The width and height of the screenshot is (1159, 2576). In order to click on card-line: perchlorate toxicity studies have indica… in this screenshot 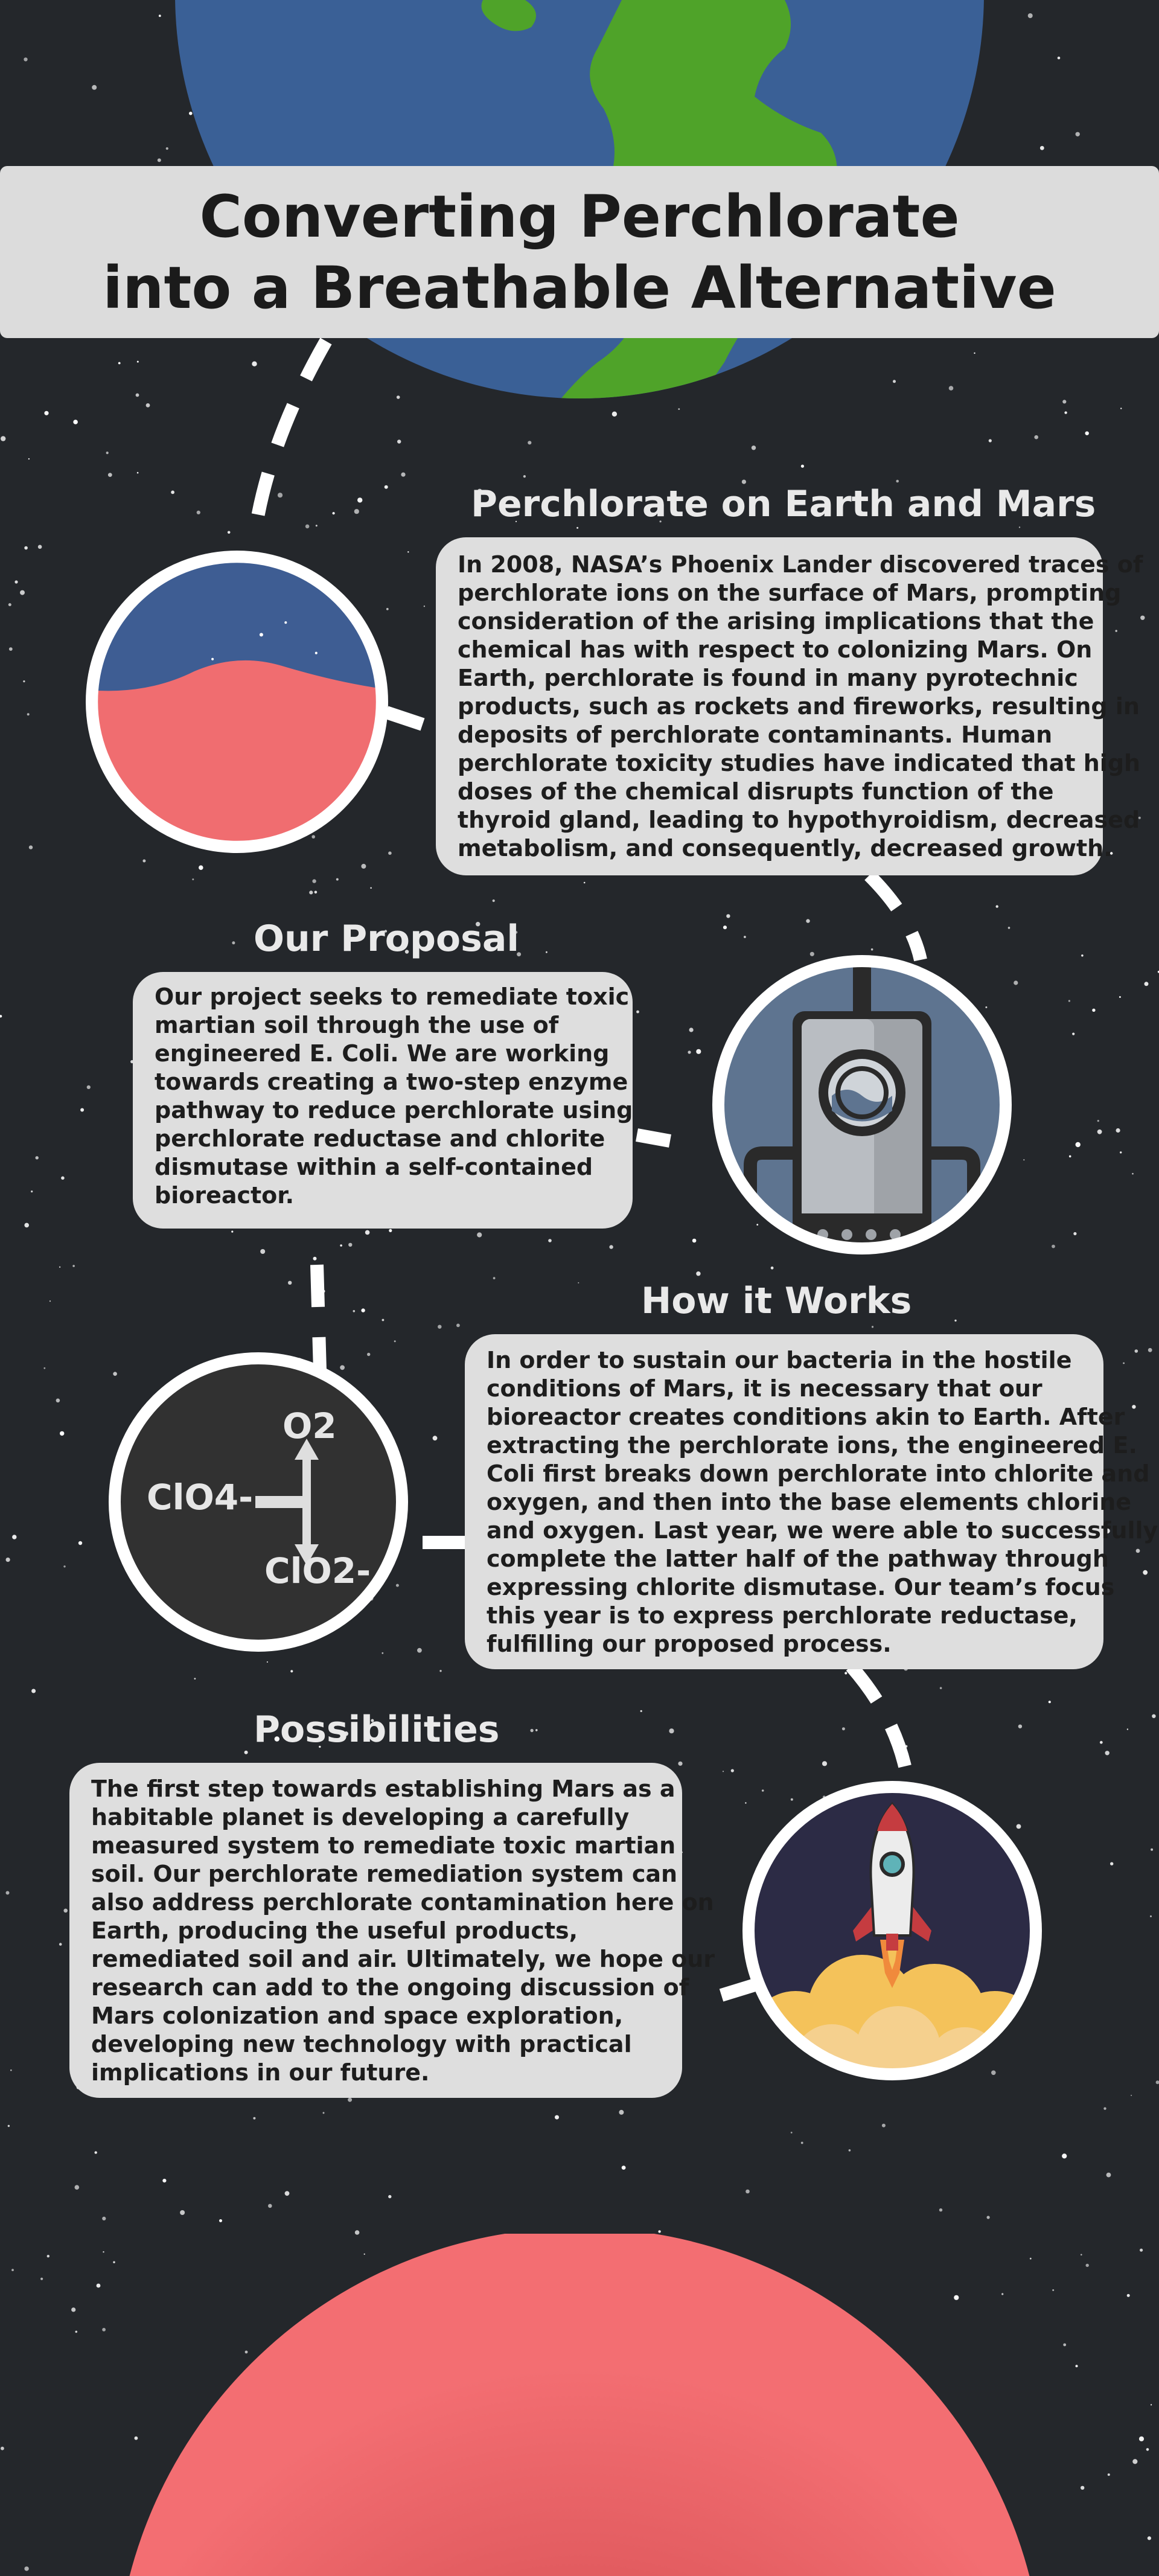, I will do `click(799, 763)`.